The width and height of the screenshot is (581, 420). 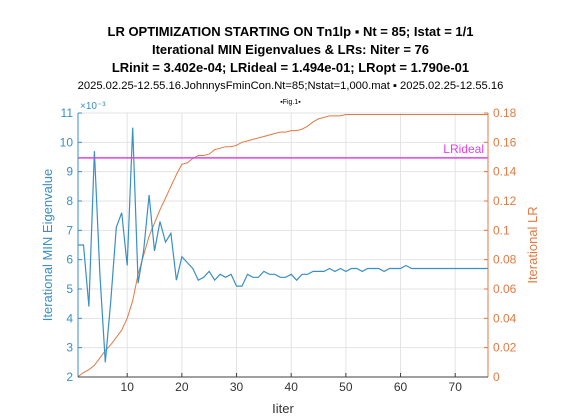 What do you see at coordinates (283, 408) in the screenshot?
I see `x-axis-label: Iiter` at bounding box center [283, 408].